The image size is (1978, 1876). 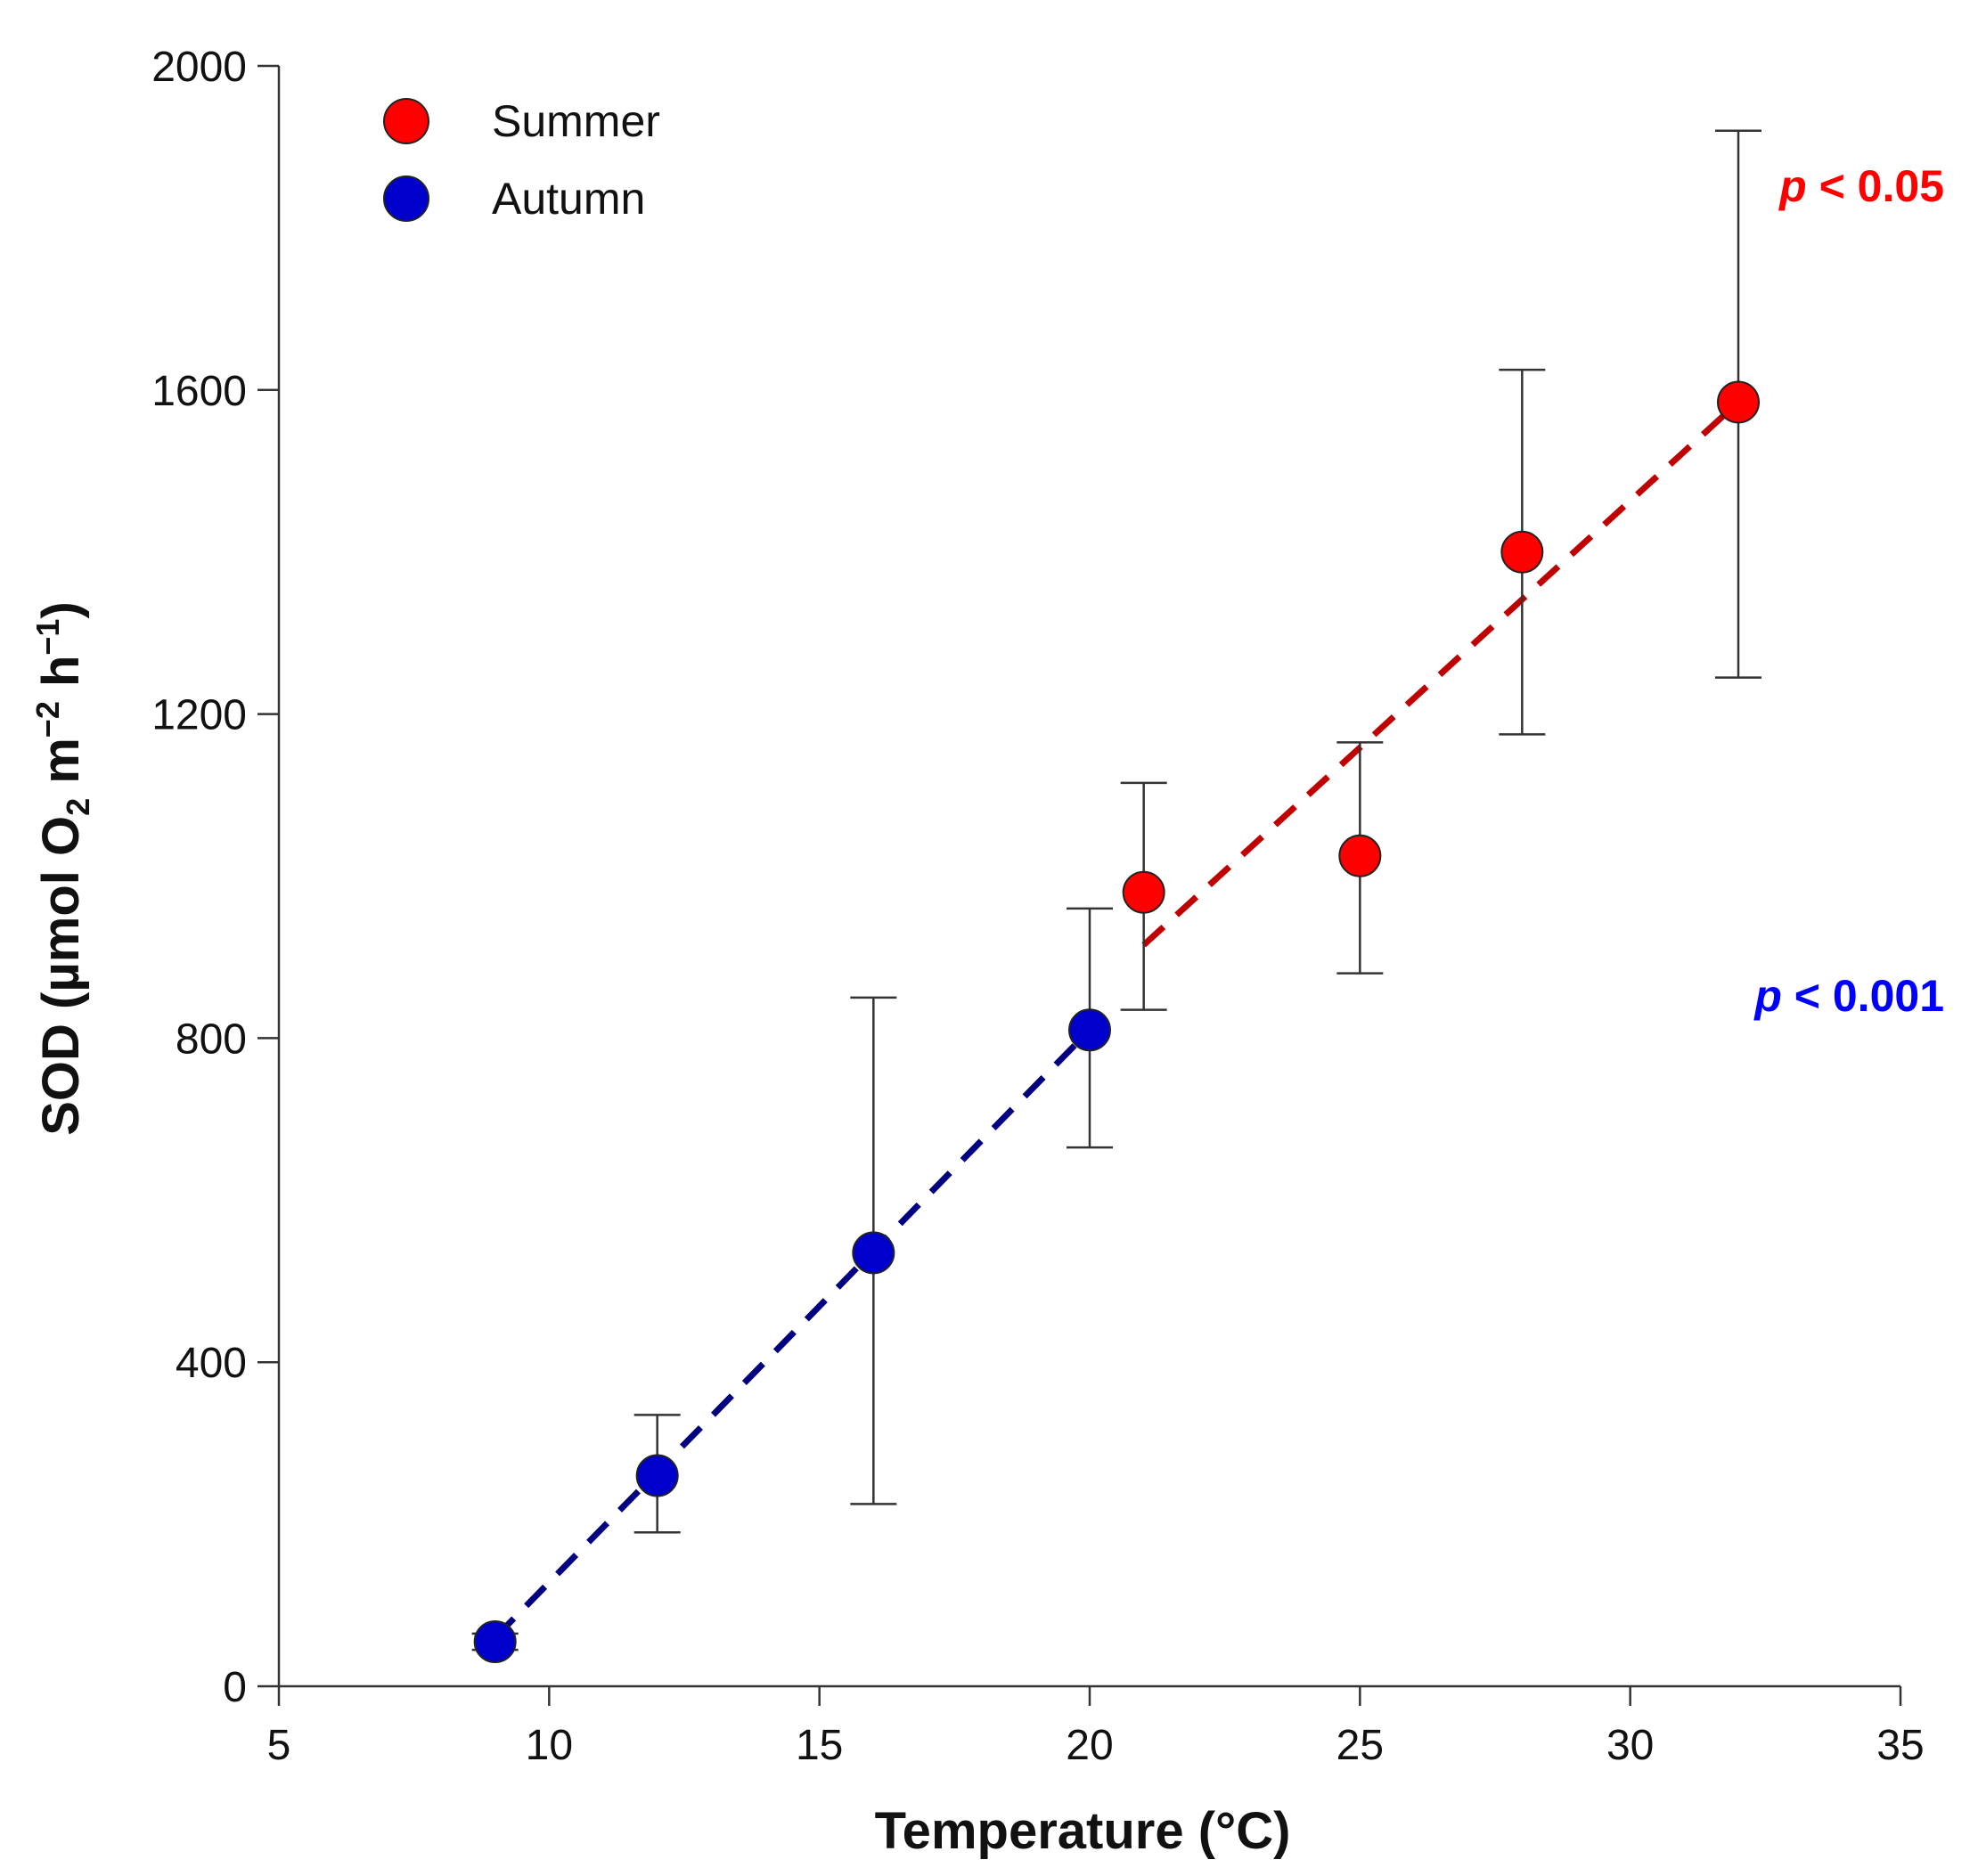 What do you see at coordinates (819, 1745) in the screenshot?
I see `x-tick-label: 15` at bounding box center [819, 1745].